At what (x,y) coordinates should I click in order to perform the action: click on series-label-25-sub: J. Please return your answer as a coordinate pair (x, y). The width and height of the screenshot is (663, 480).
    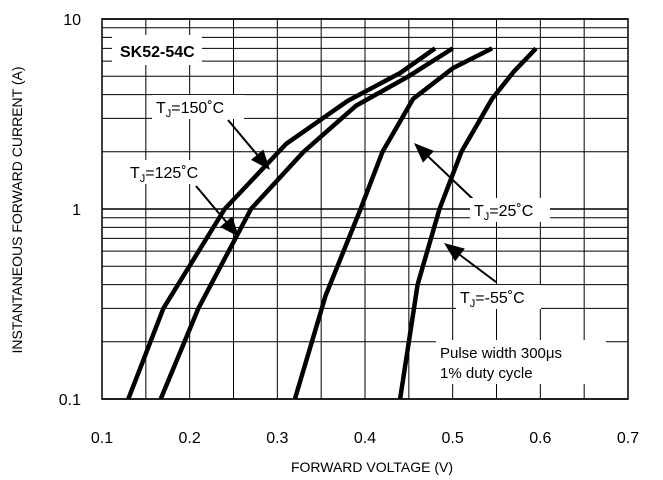
    Looking at the image, I should click on (487, 217).